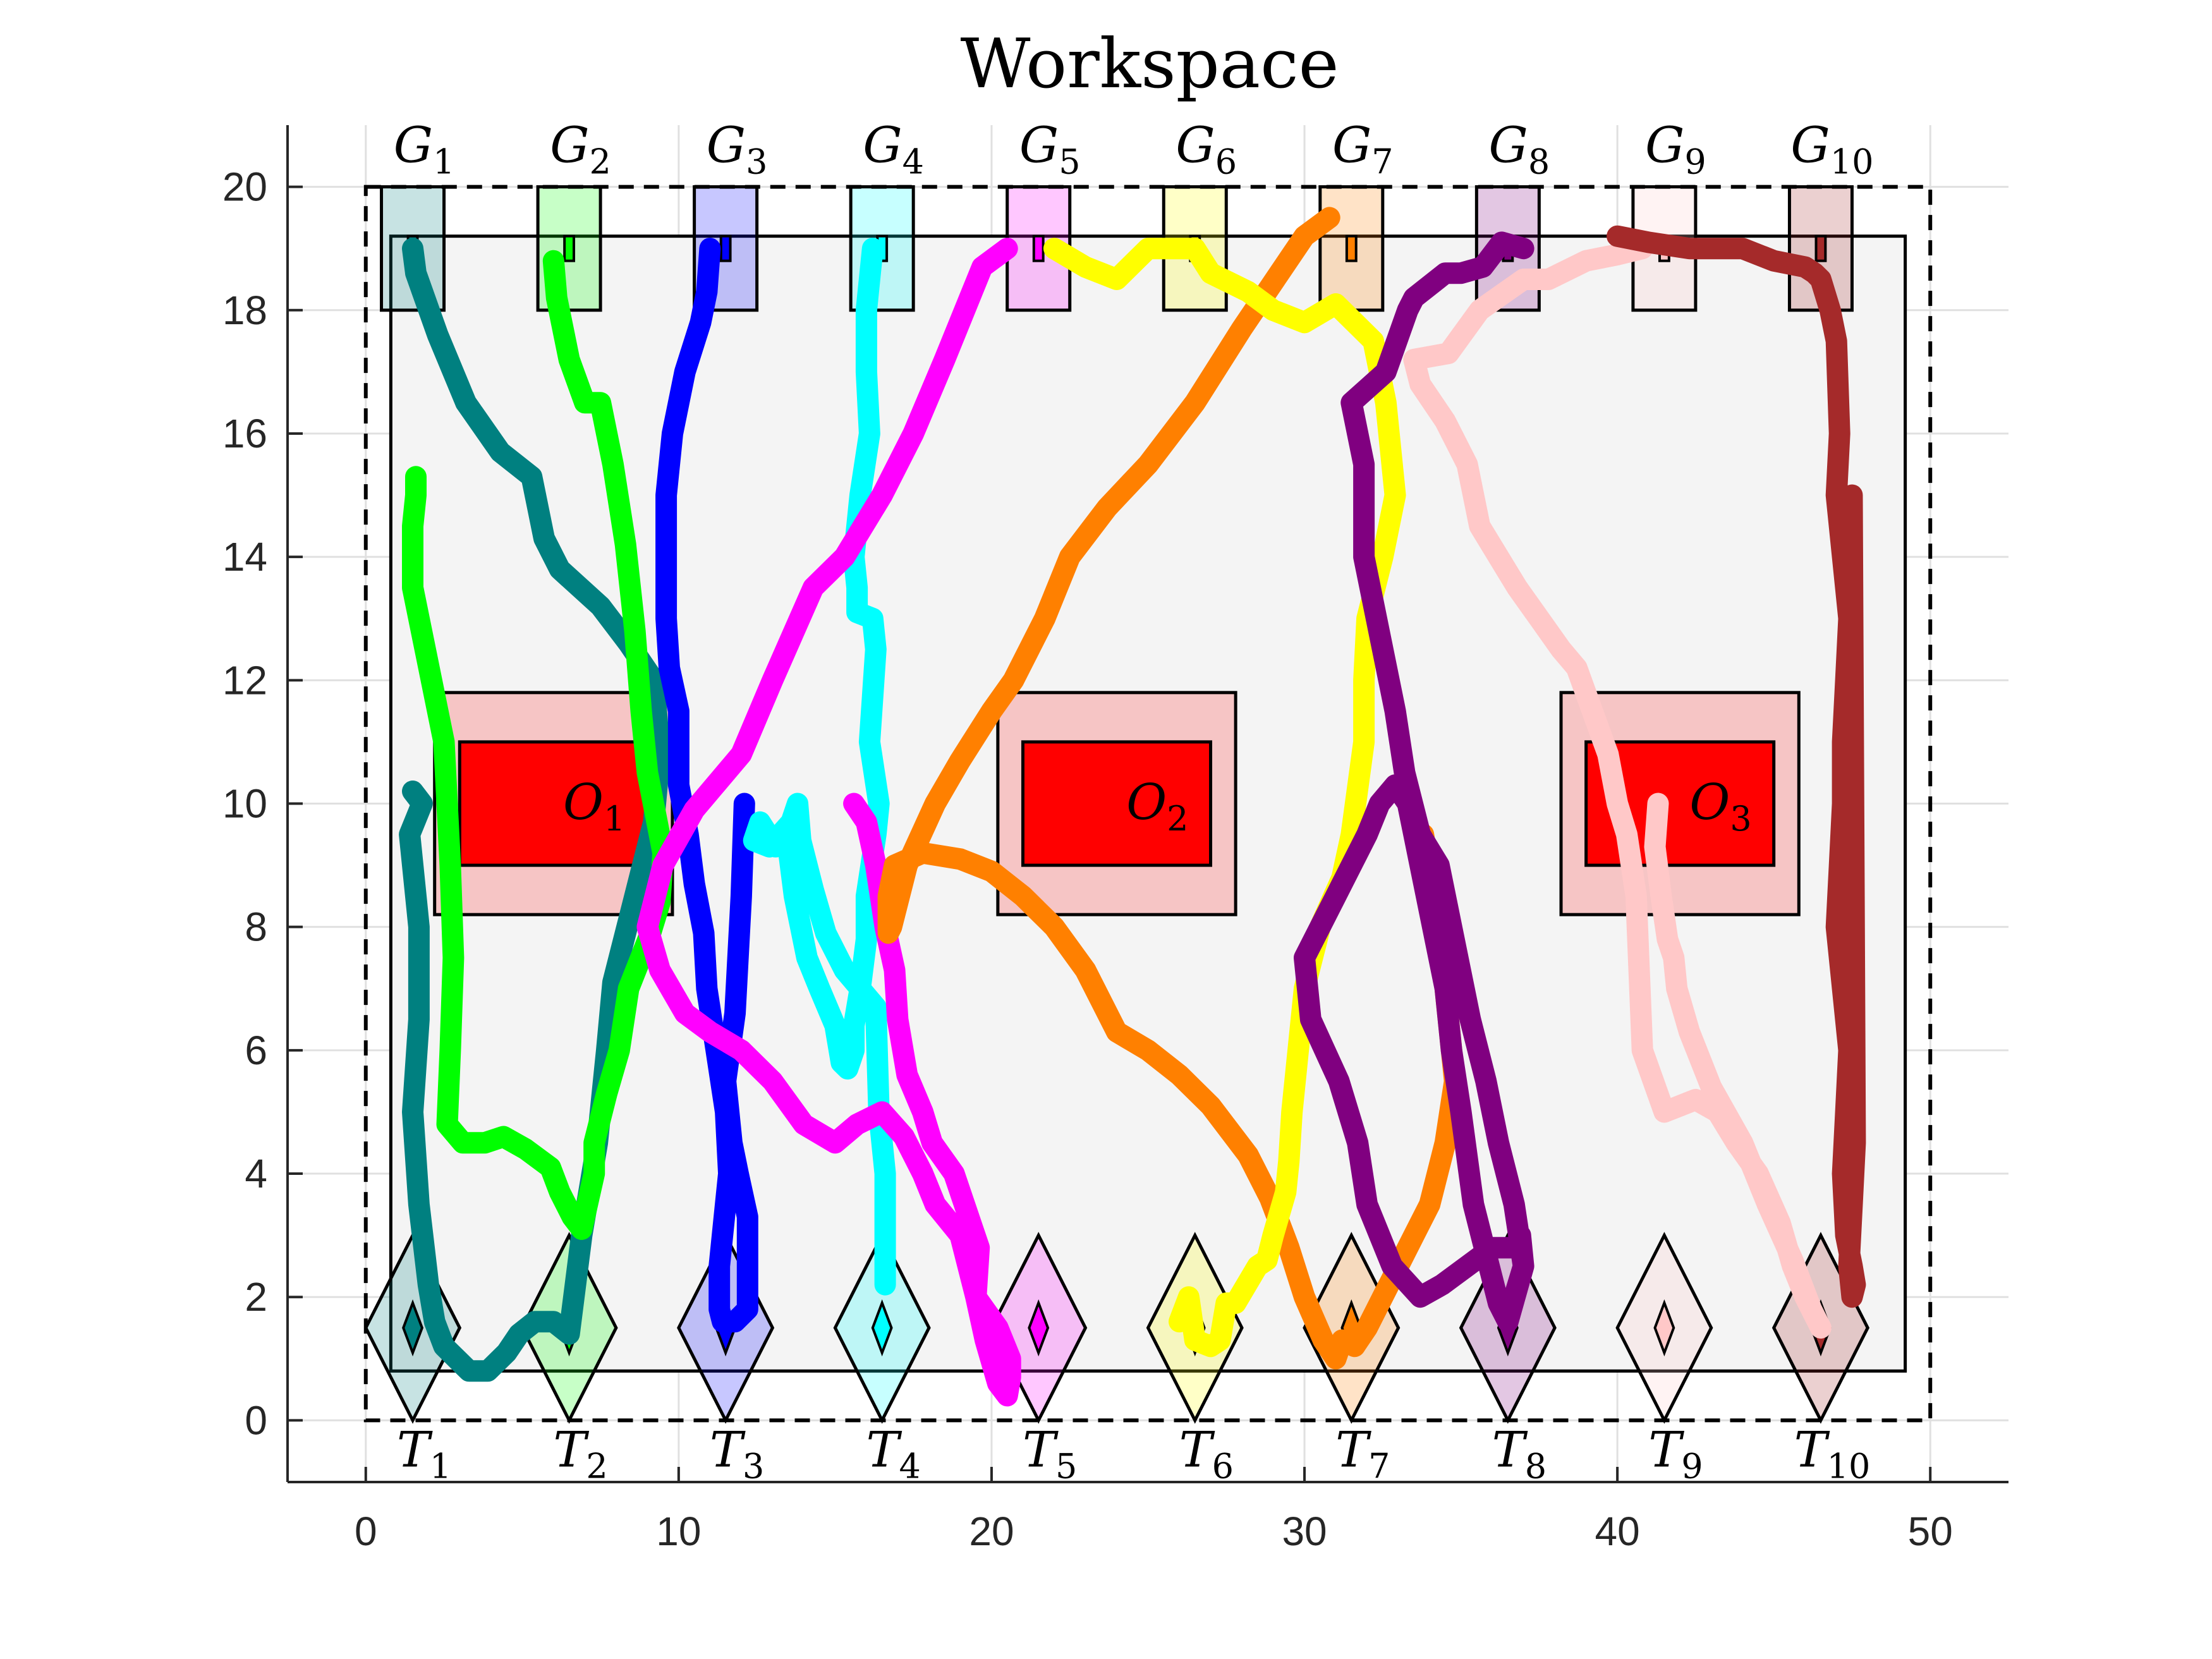 The width and height of the screenshot is (2212, 1659). Describe the element at coordinates (1206, 150) in the screenshot. I see `goal-label-6: G6` at that location.